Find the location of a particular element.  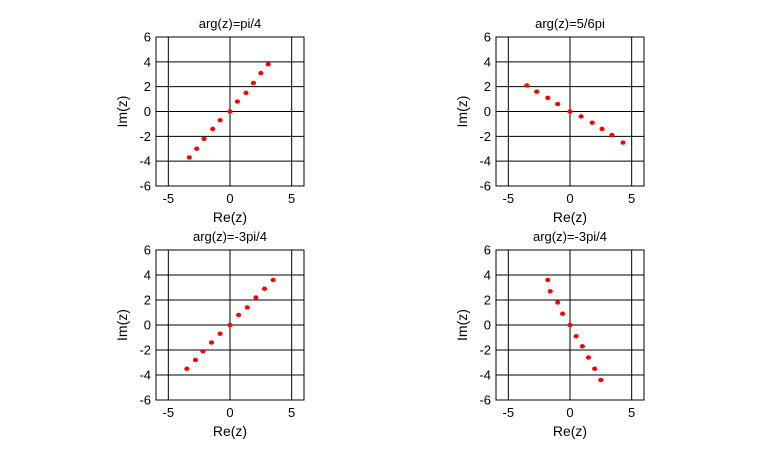

subplot-1: -6 -4 -2 0 2 4 6 -5 0 5 arg(z)=pi/4 Re(z) Im(z) is located at coordinates (209, 120).